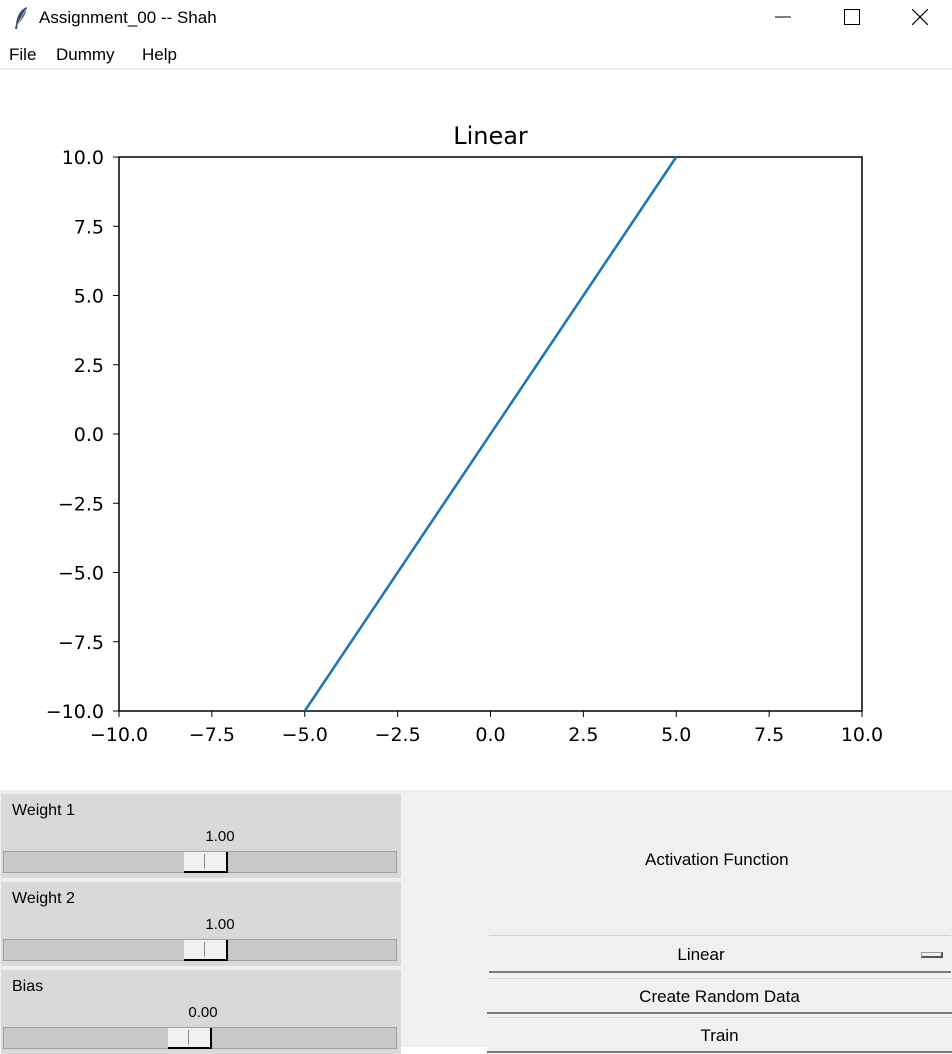 The image size is (952, 1054). What do you see at coordinates (81, 574) in the screenshot?
I see `y-tick-label: −5.0` at bounding box center [81, 574].